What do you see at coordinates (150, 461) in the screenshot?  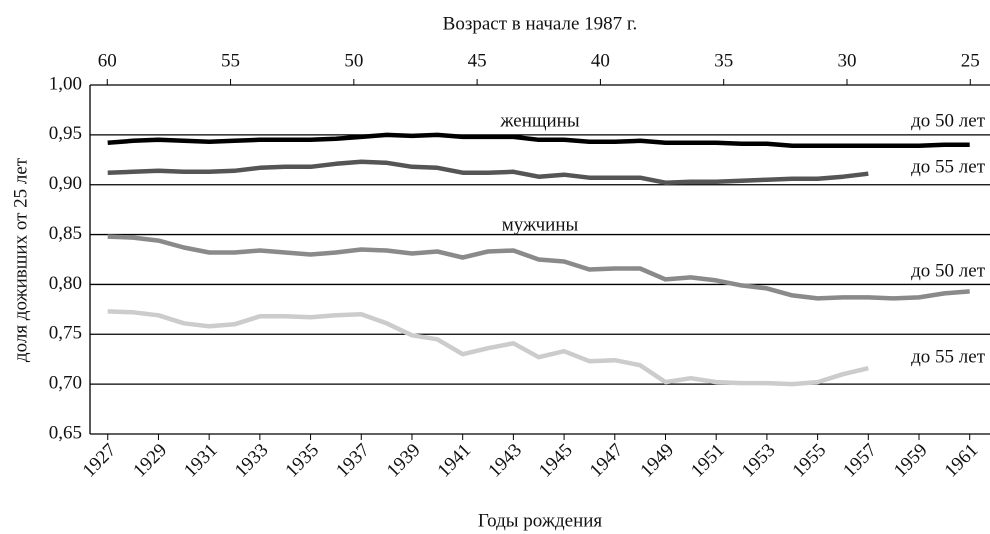 I see `x-tick-label: 1929` at bounding box center [150, 461].